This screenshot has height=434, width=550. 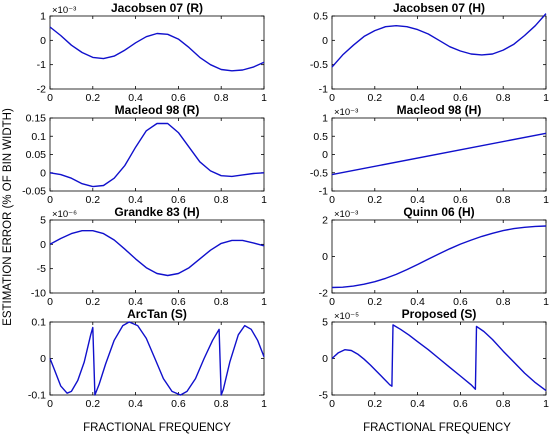 What do you see at coordinates (439, 8) in the screenshot?
I see `panel-title: Jacobsen 07 (H)` at bounding box center [439, 8].